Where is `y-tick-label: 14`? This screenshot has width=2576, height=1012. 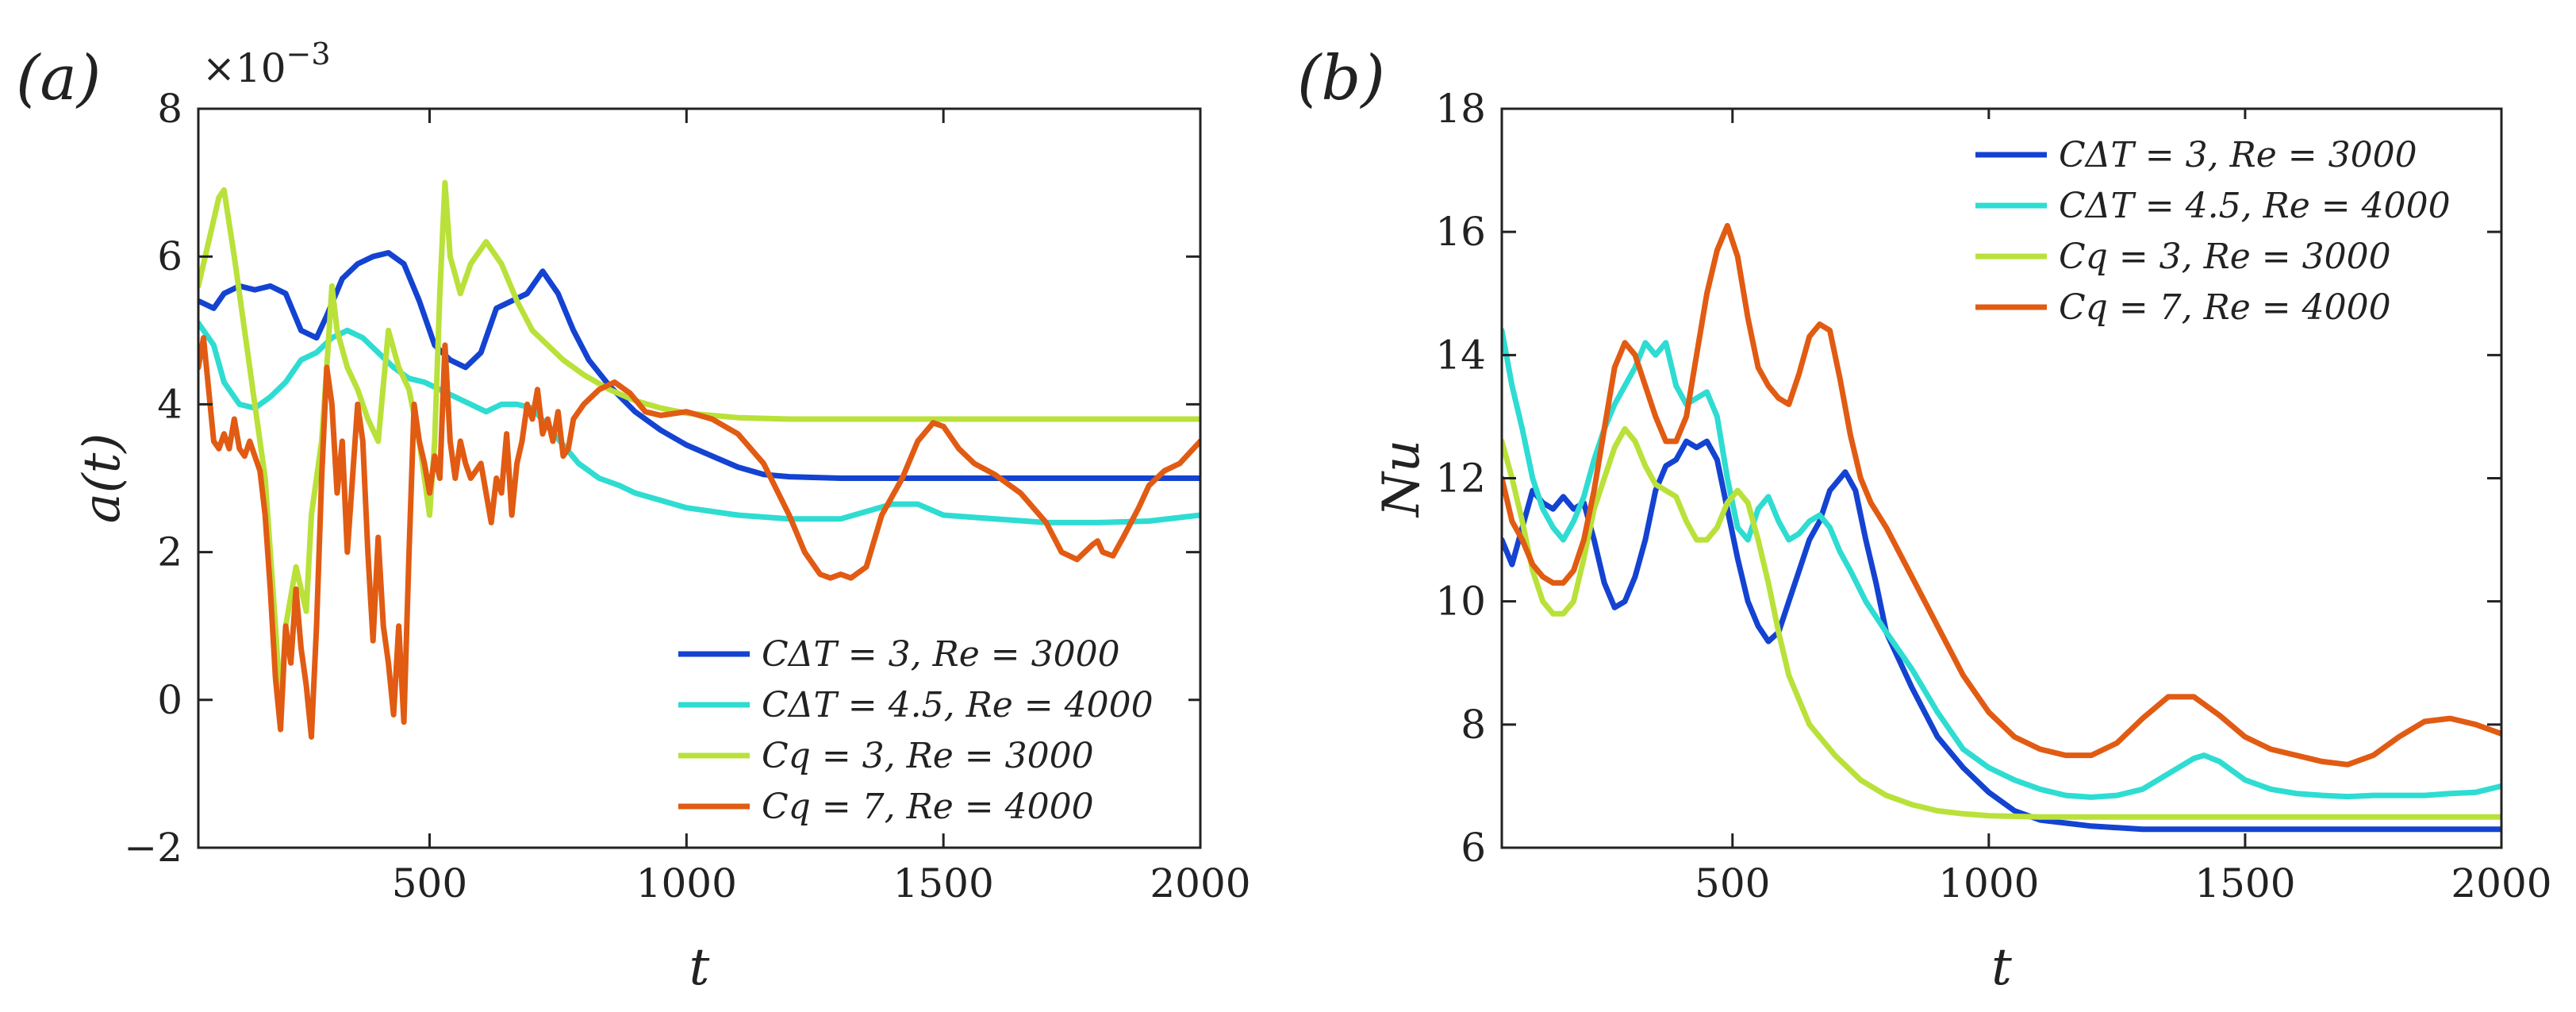 y-tick-label: 14 is located at coordinates (1460, 355).